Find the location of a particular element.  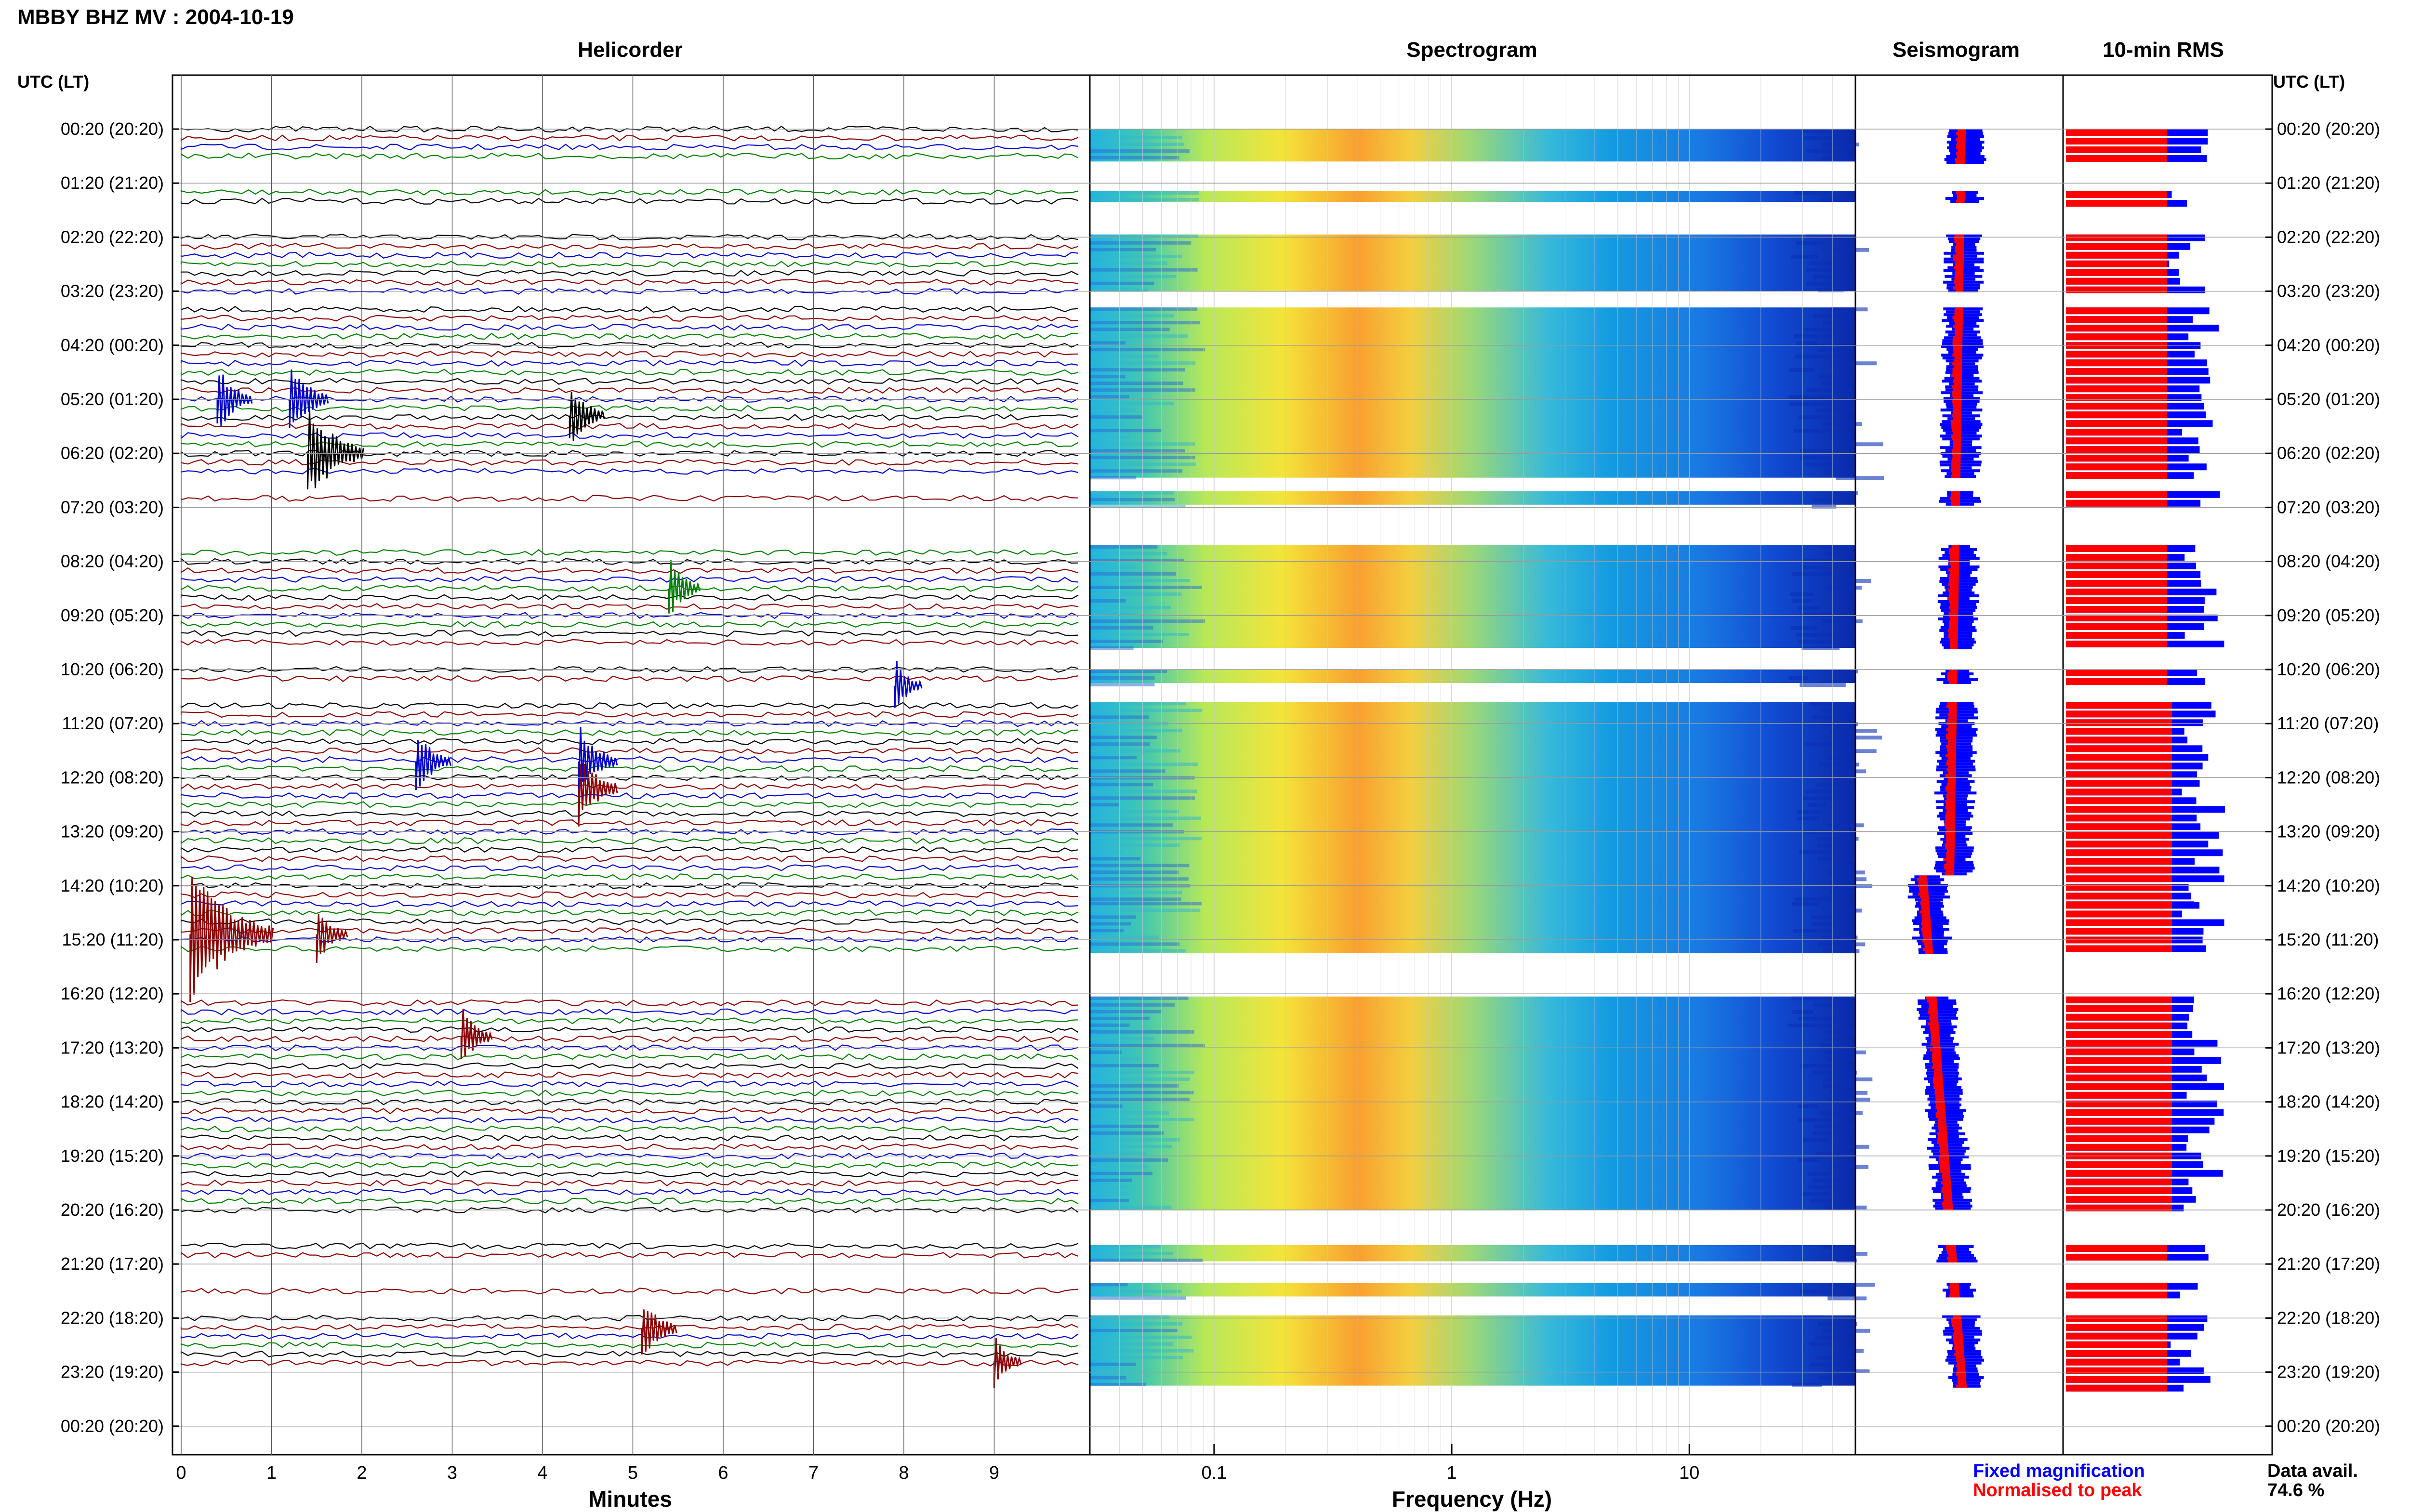

frequency-tick-label: 1 is located at coordinates (1452, 1473).